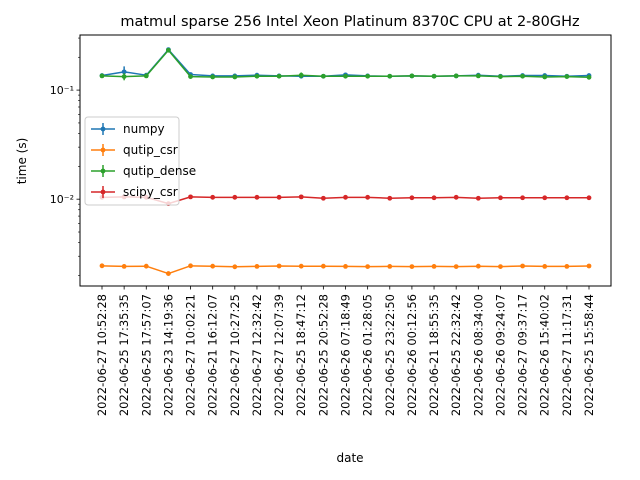 This screenshot has width=640, height=480. What do you see at coordinates (144, 129) in the screenshot?
I see `legend-label: numpy` at bounding box center [144, 129].